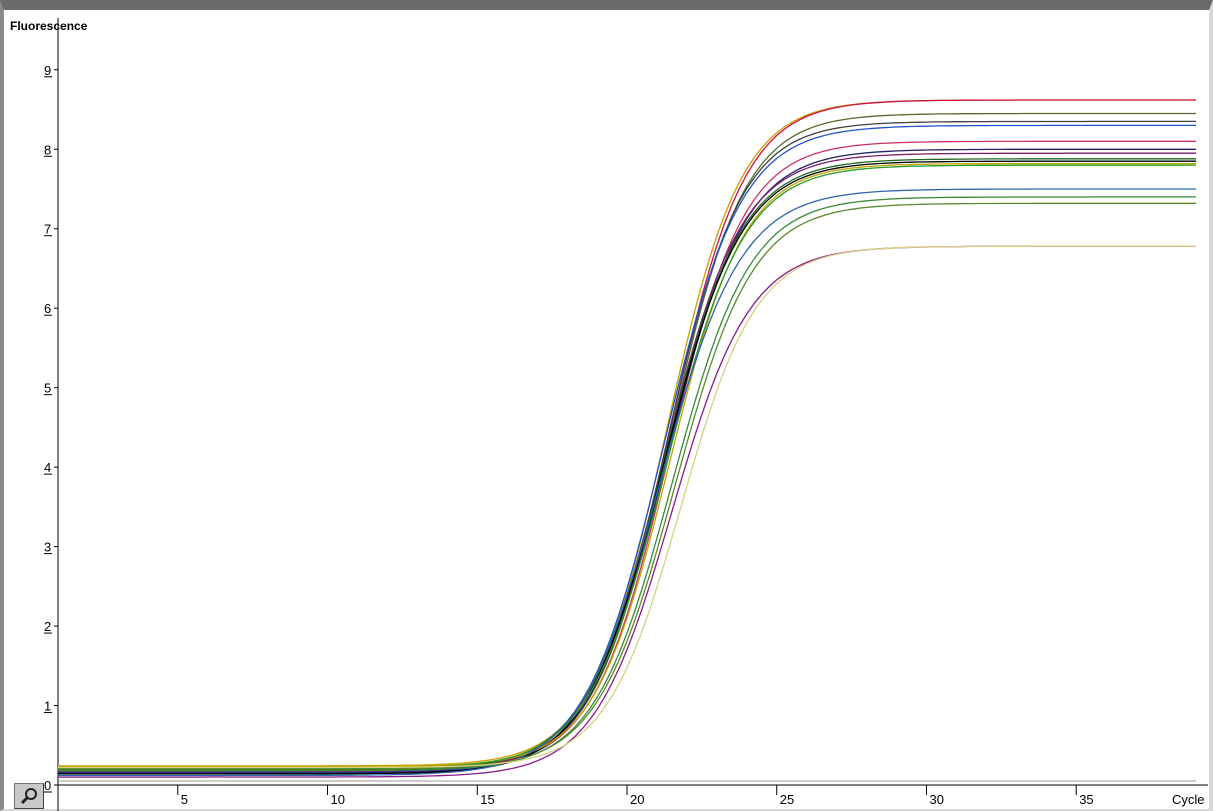 The width and height of the screenshot is (1213, 811). I want to click on y-tick-label: 8, so click(47, 149).